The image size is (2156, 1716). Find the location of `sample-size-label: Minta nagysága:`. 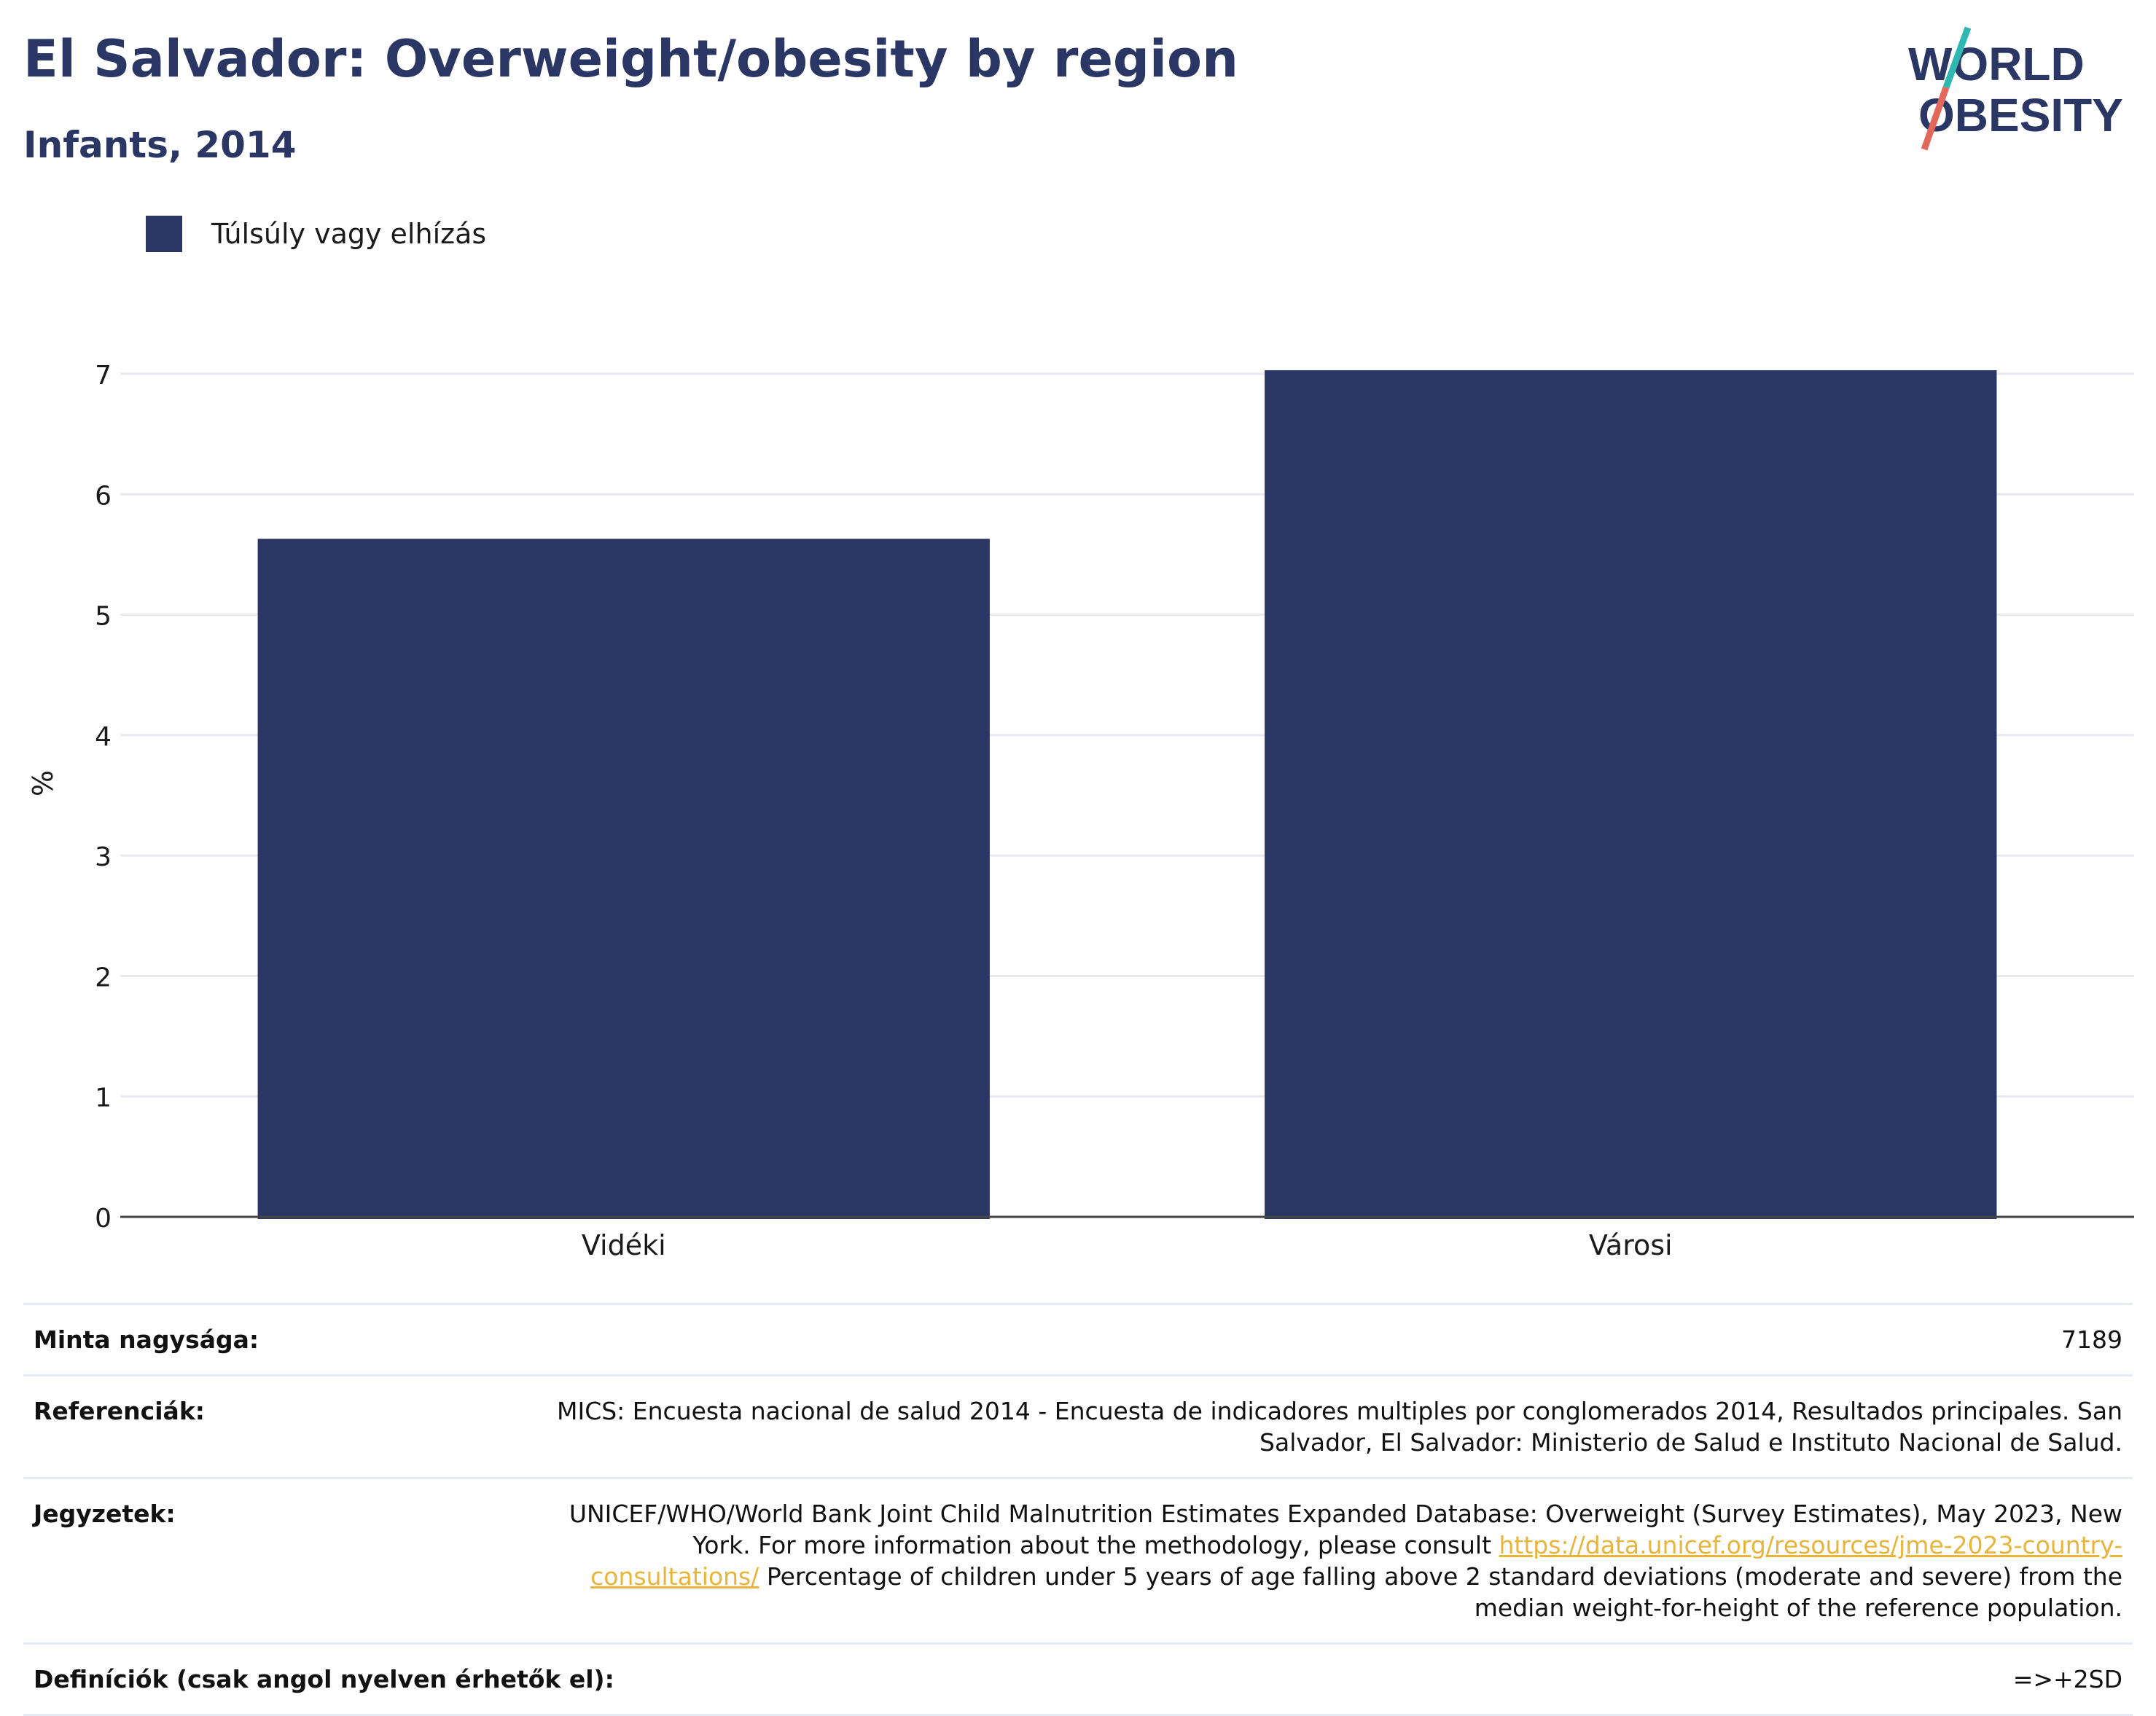

sample-size-label: Minta nagysága: is located at coordinates (146, 1339).